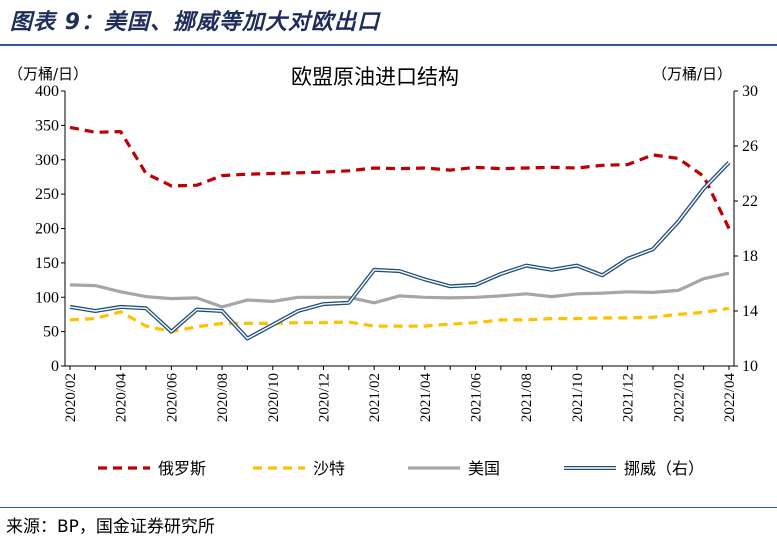  I want to click on x-tick-label: 2021/06, so click(477, 398).